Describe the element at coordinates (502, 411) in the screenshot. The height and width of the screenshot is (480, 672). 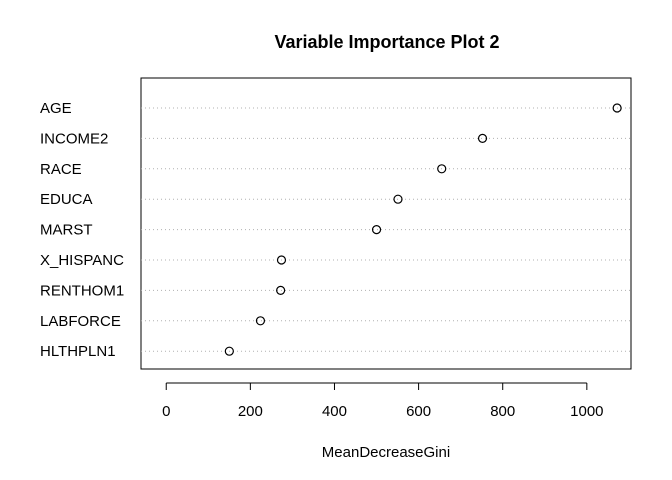
I see `x-tick-label: 800` at that location.